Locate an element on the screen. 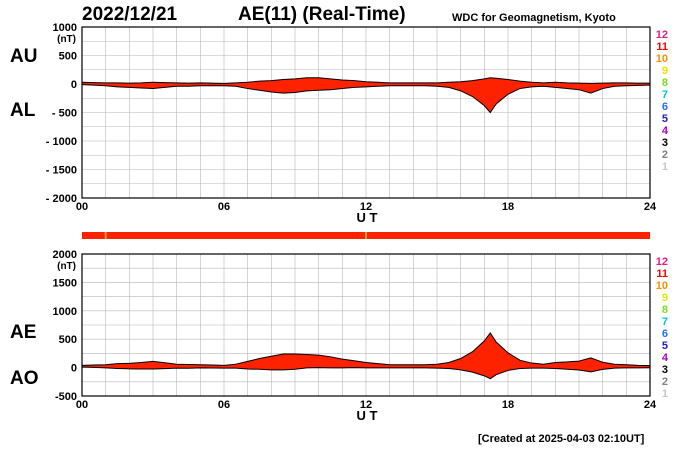 This screenshot has height=450, width=700. series-label-au: AU is located at coordinates (23, 56).